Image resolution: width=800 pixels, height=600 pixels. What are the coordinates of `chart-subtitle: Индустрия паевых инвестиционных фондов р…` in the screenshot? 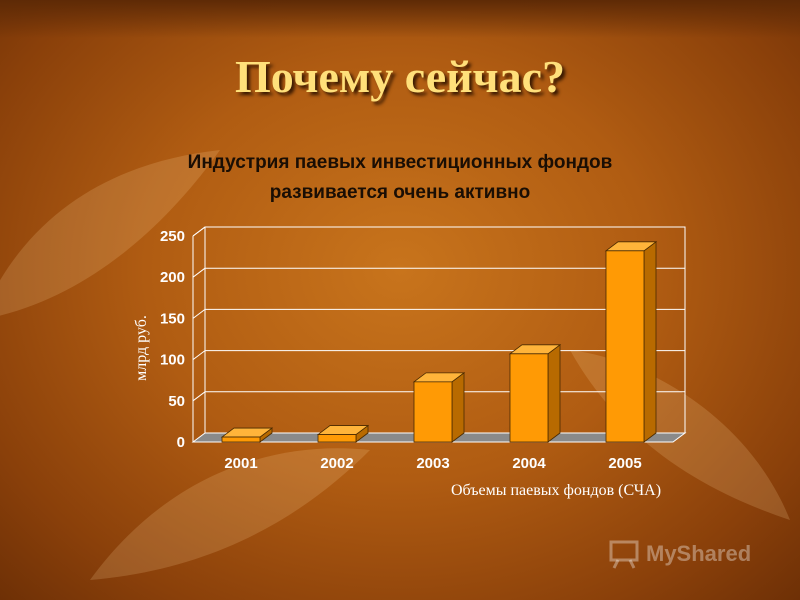 It's located at (400, 178).